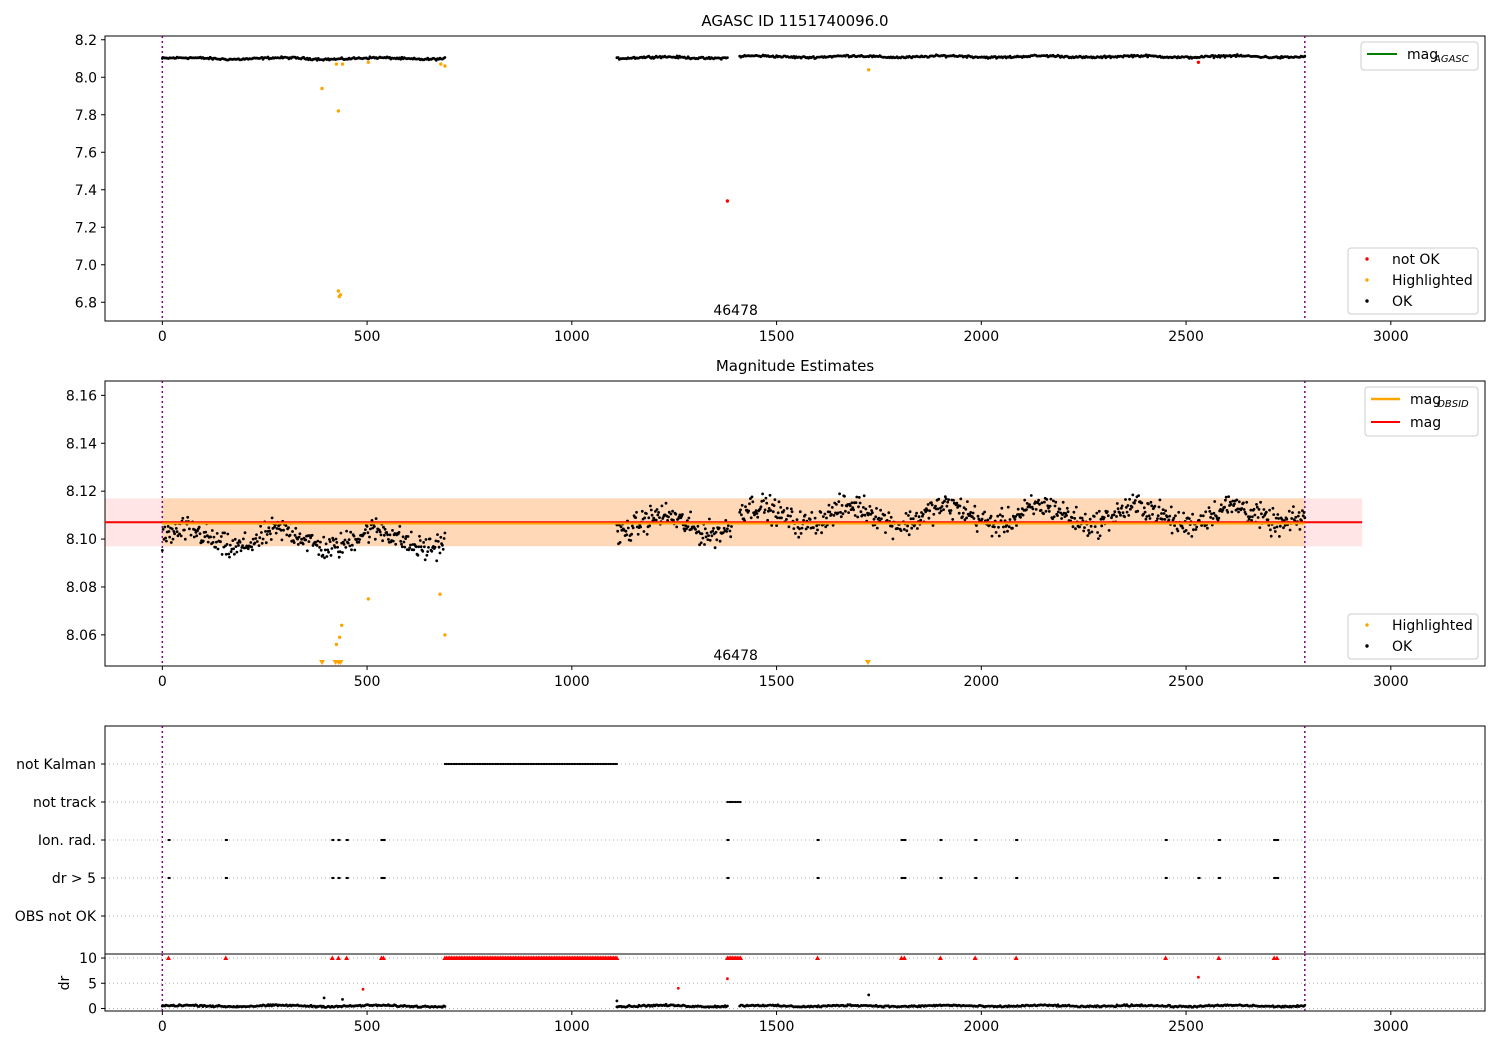 The height and width of the screenshot is (1050, 1500). Describe the element at coordinates (982, 682) in the screenshot. I see `x-tick-label: 2000` at that location.